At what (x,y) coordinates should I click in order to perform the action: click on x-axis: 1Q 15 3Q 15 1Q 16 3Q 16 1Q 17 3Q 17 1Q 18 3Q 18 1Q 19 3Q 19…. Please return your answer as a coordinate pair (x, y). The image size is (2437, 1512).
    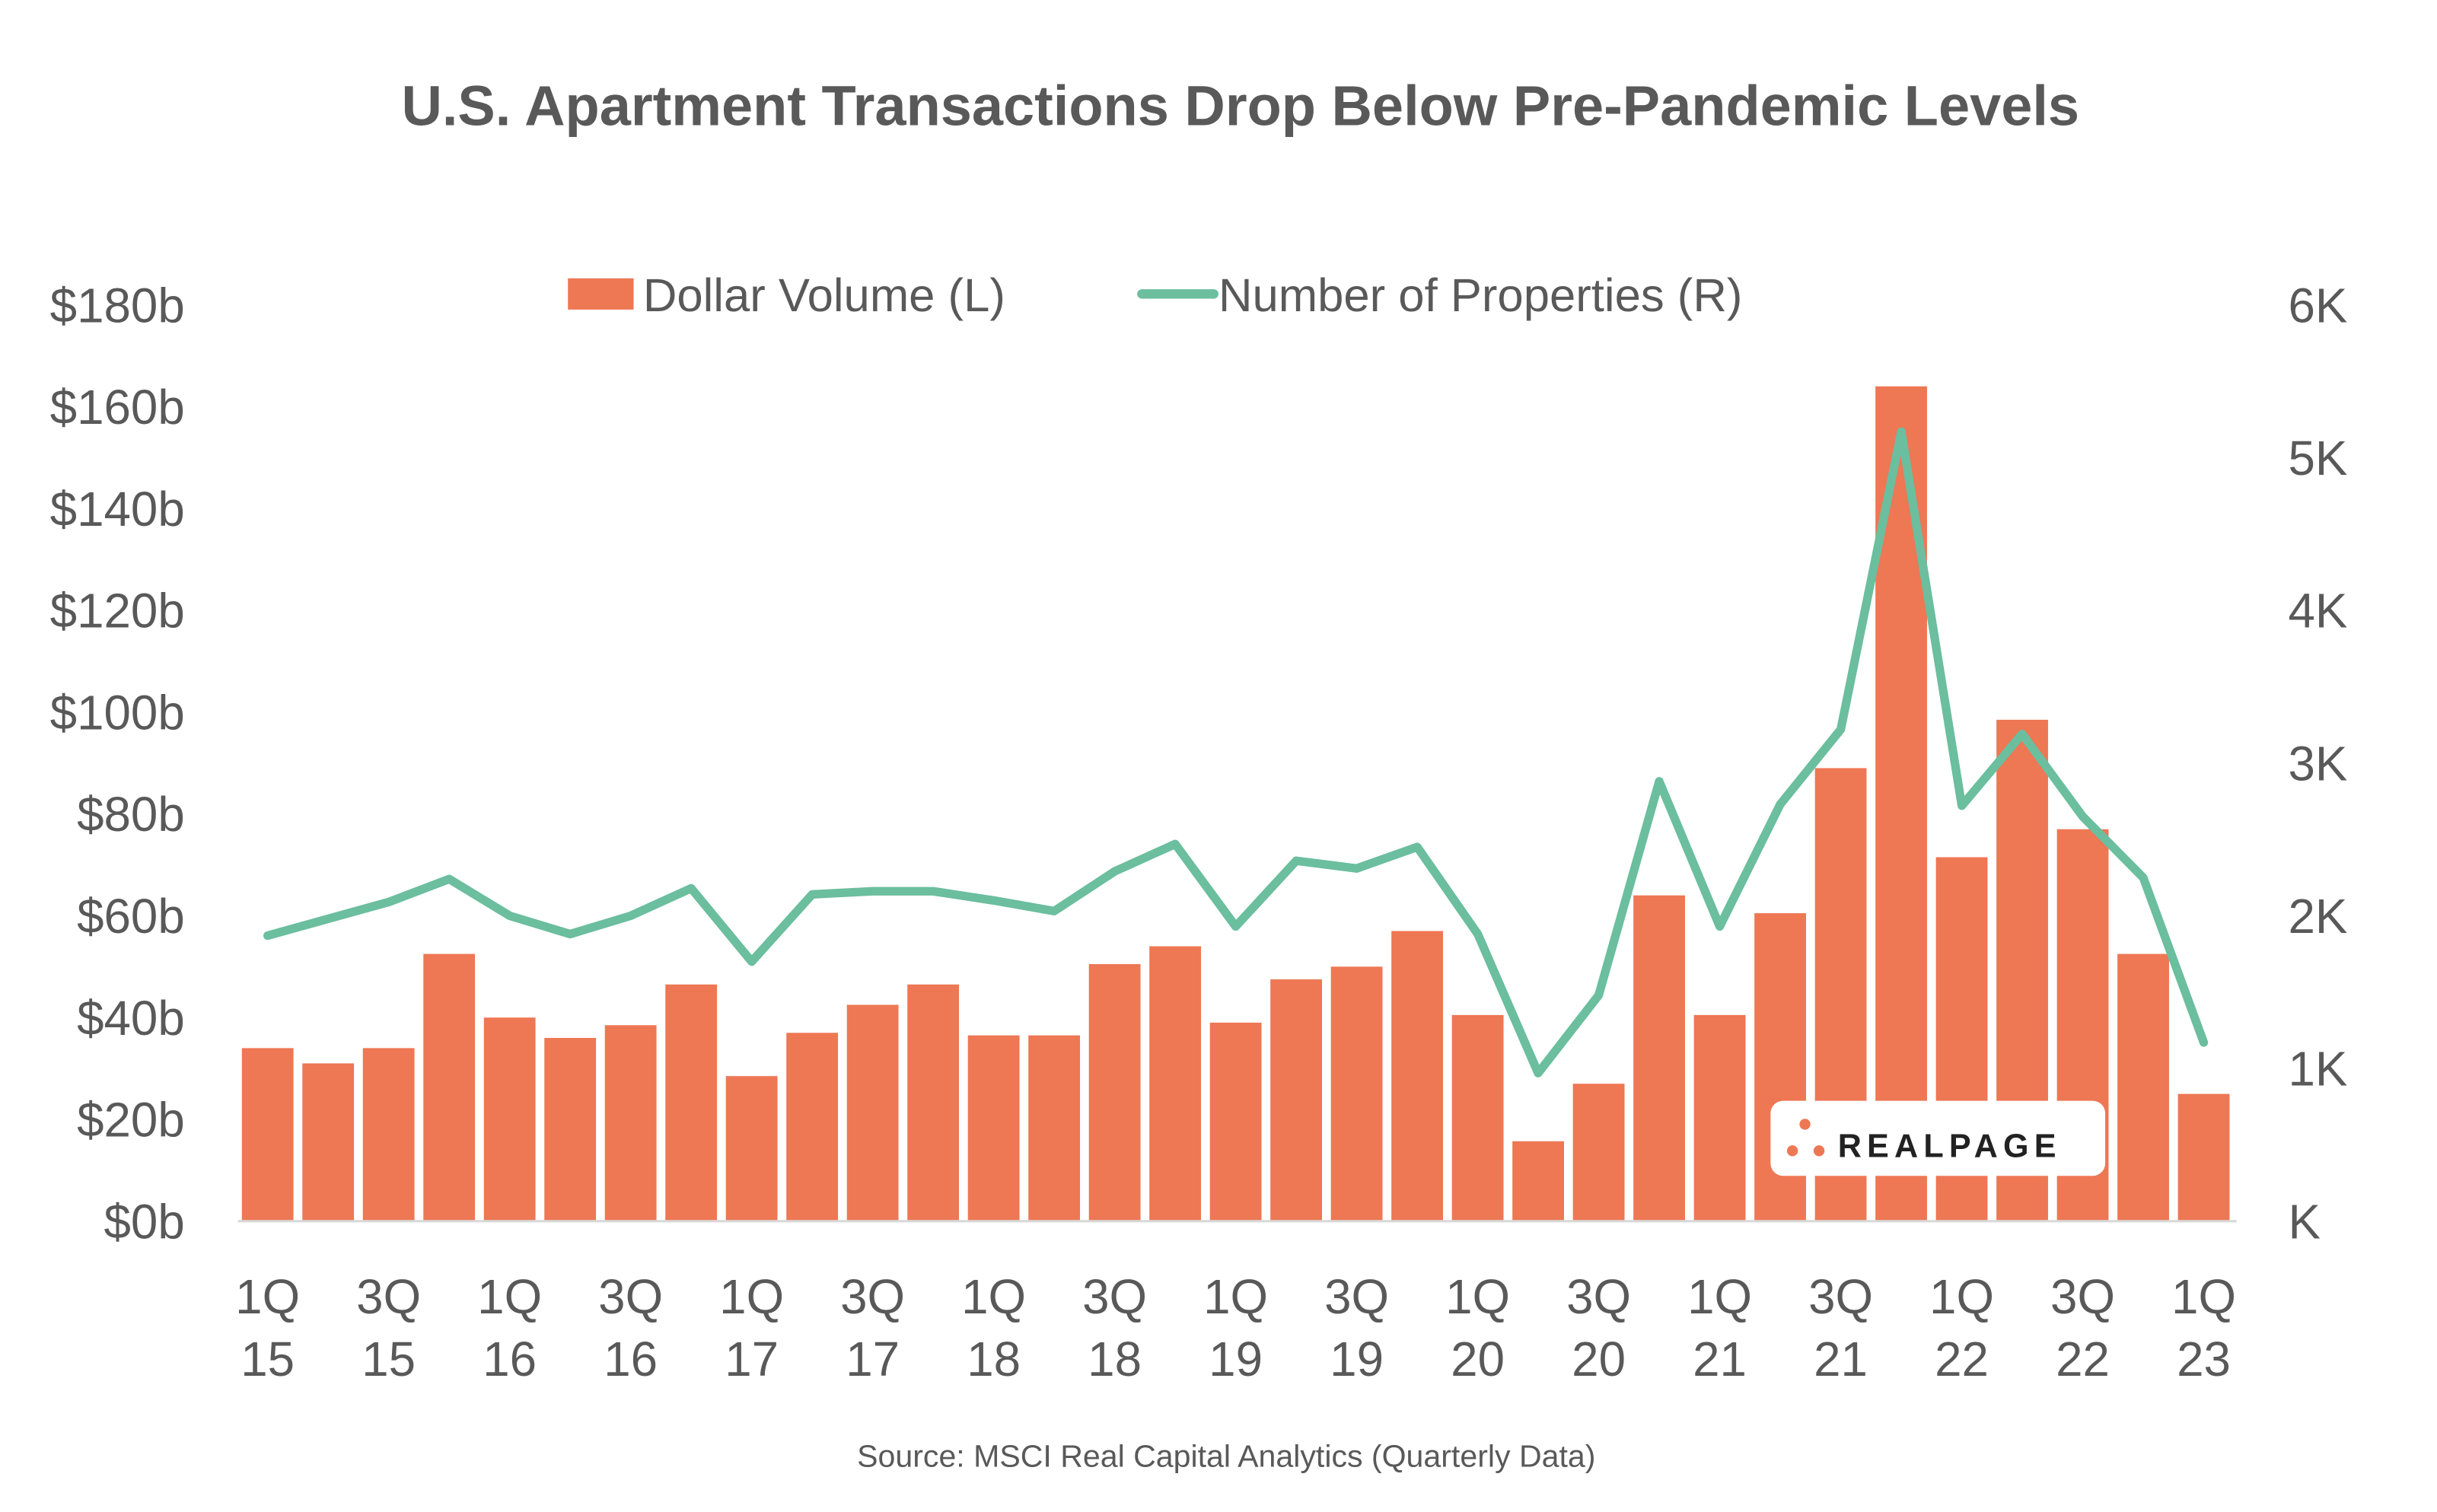
    Looking at the image, I should click on (1235, 1328).